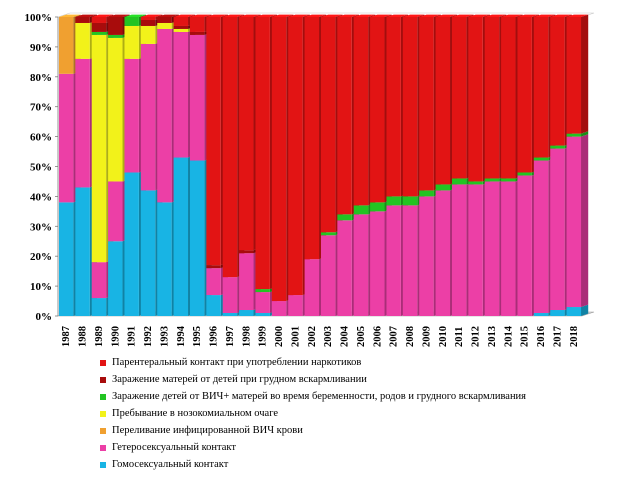 The height and width of the screenshot is (478, 624). I want to click on x-tick-label: 2017, so click(557, 336).